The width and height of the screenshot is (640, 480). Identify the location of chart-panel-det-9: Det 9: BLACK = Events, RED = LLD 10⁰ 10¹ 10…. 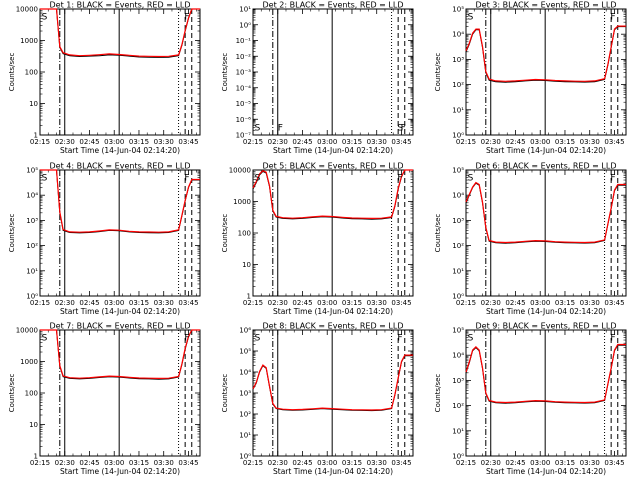
(530, 399).